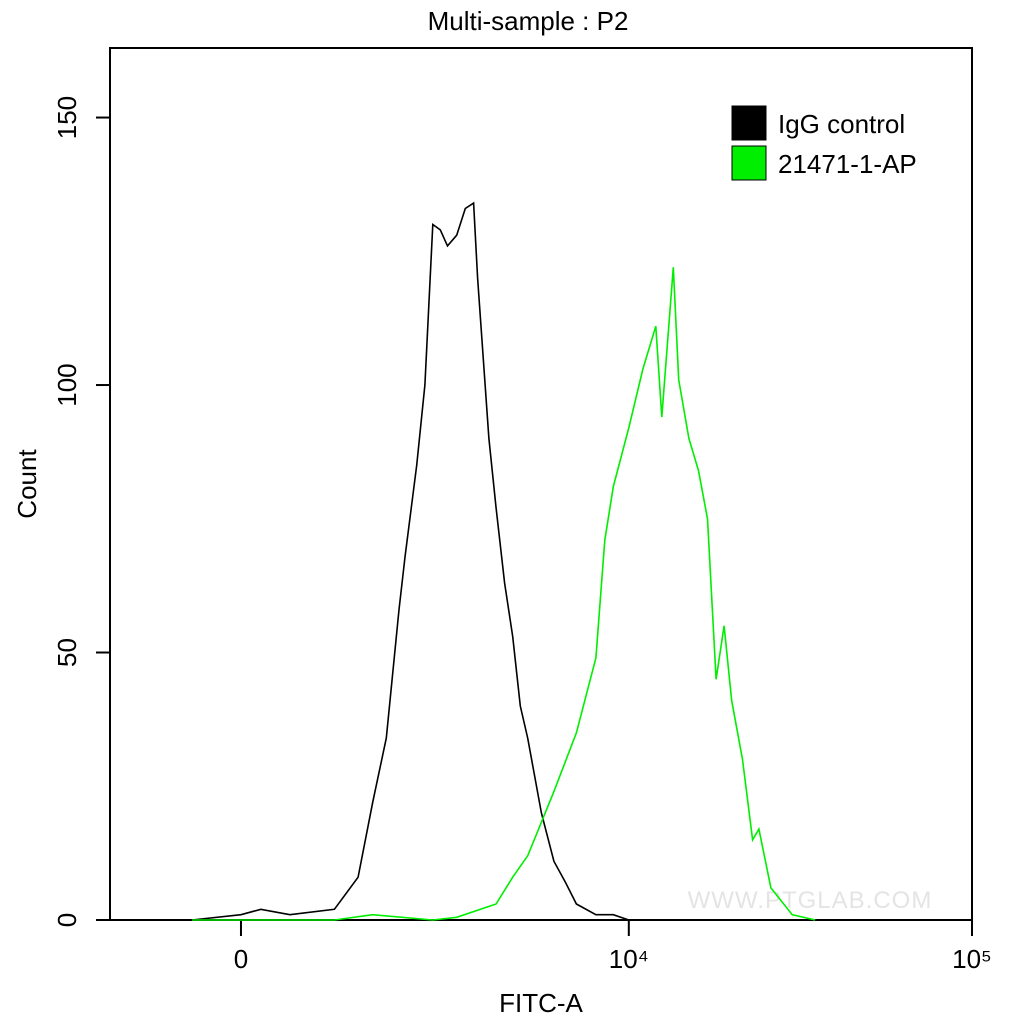 This screenshot has height=1029, width=1016. I want to click on x-tick-label: 10⁴, so click(629, 959).